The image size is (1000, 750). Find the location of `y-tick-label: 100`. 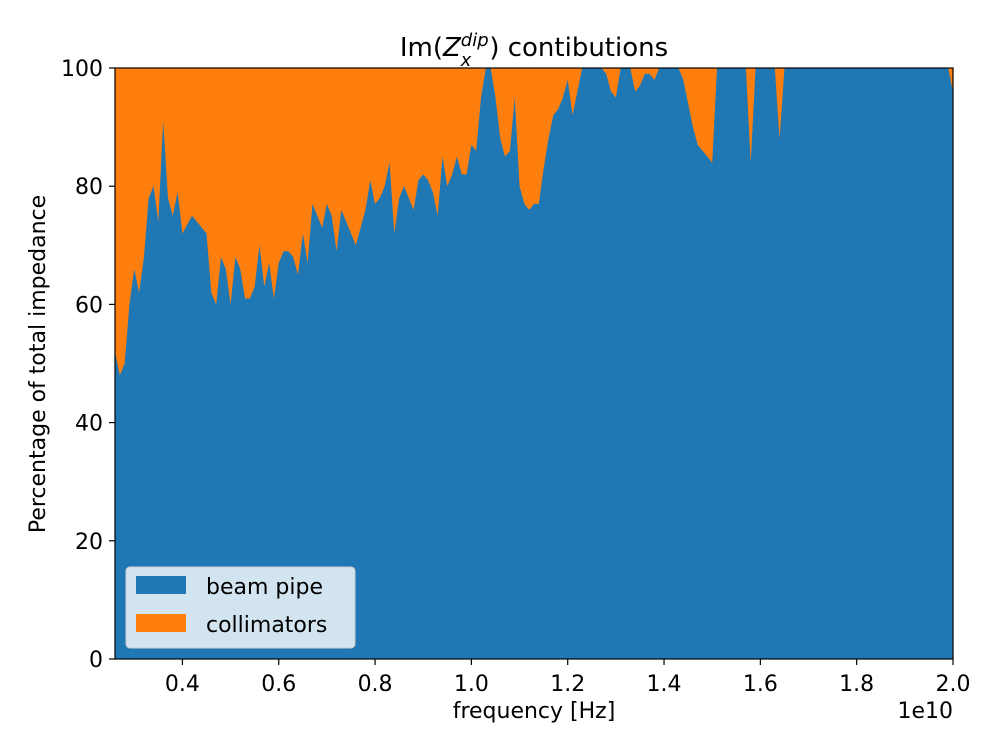

y-tick-label: 100 is located at coordinates (82, 69).